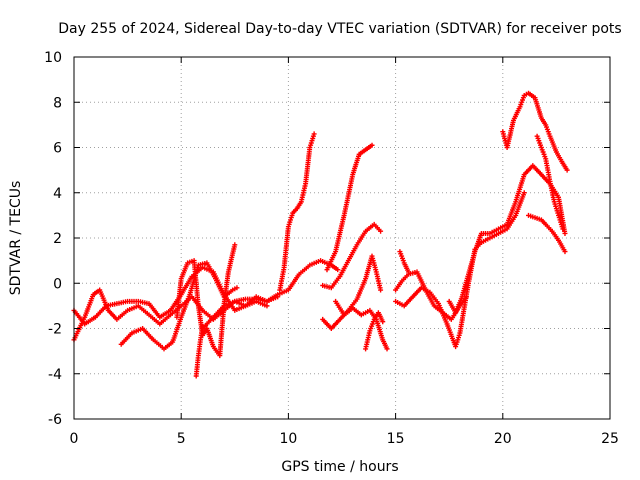 The image size is (640, 480). What do you see at coordinates (55, 330) in the screenshot?
I see `y-tick-label: -2` at bounding box center [55, 330].